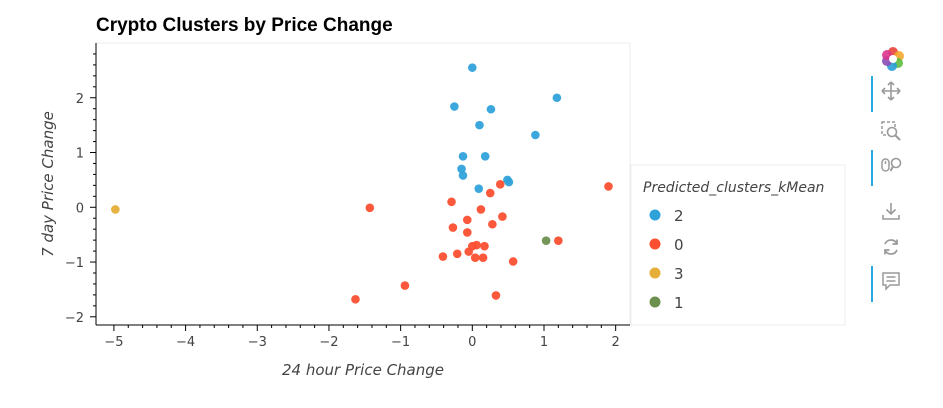  Describe the element at coordinates (74, 318) in the screenshot. I see `y-tick-label: −2` at that location.